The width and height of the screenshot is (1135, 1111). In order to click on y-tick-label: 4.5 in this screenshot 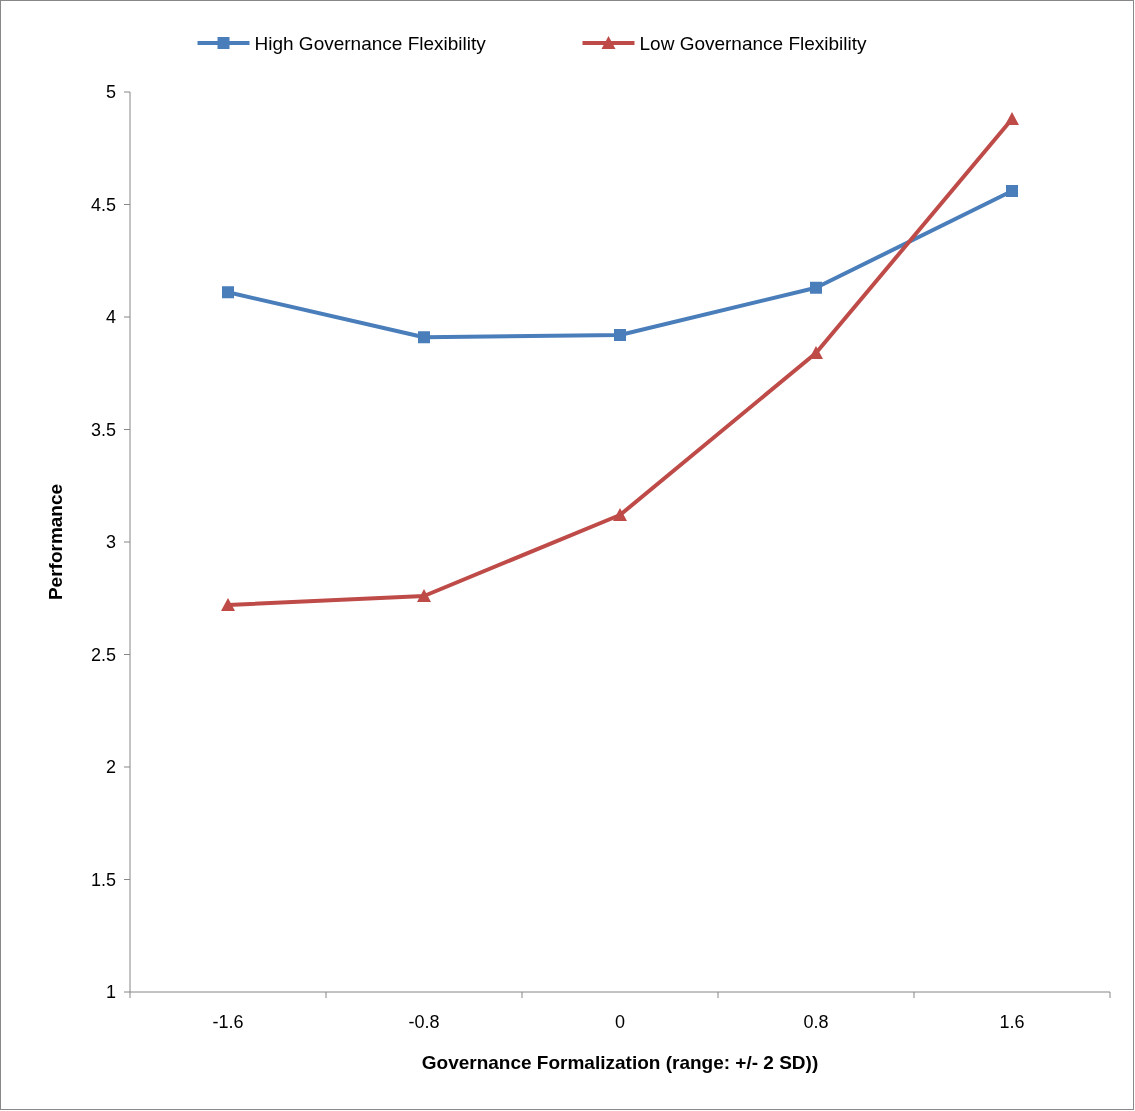, I will do `click(103, 204)`.